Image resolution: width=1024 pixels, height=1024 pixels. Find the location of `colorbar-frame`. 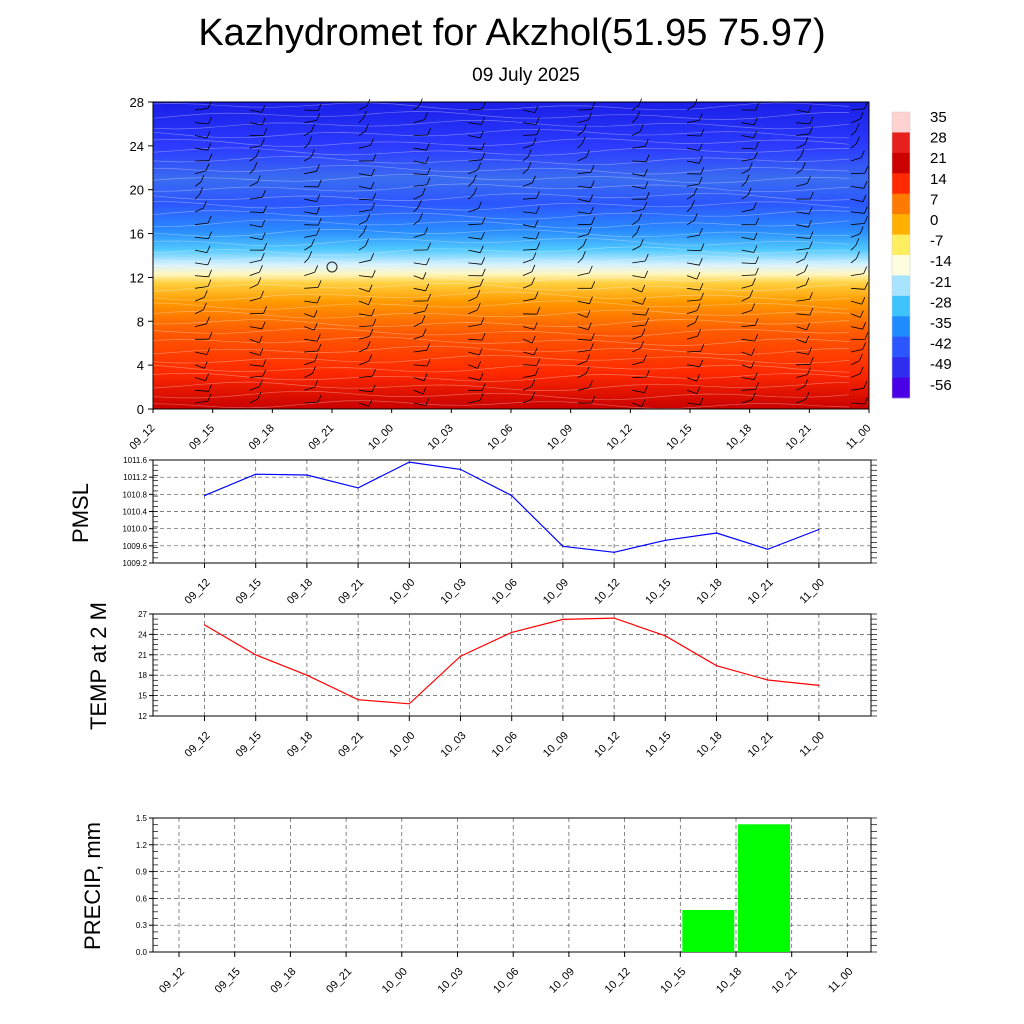

colorbar-frame is located at coordinates (901, 255).